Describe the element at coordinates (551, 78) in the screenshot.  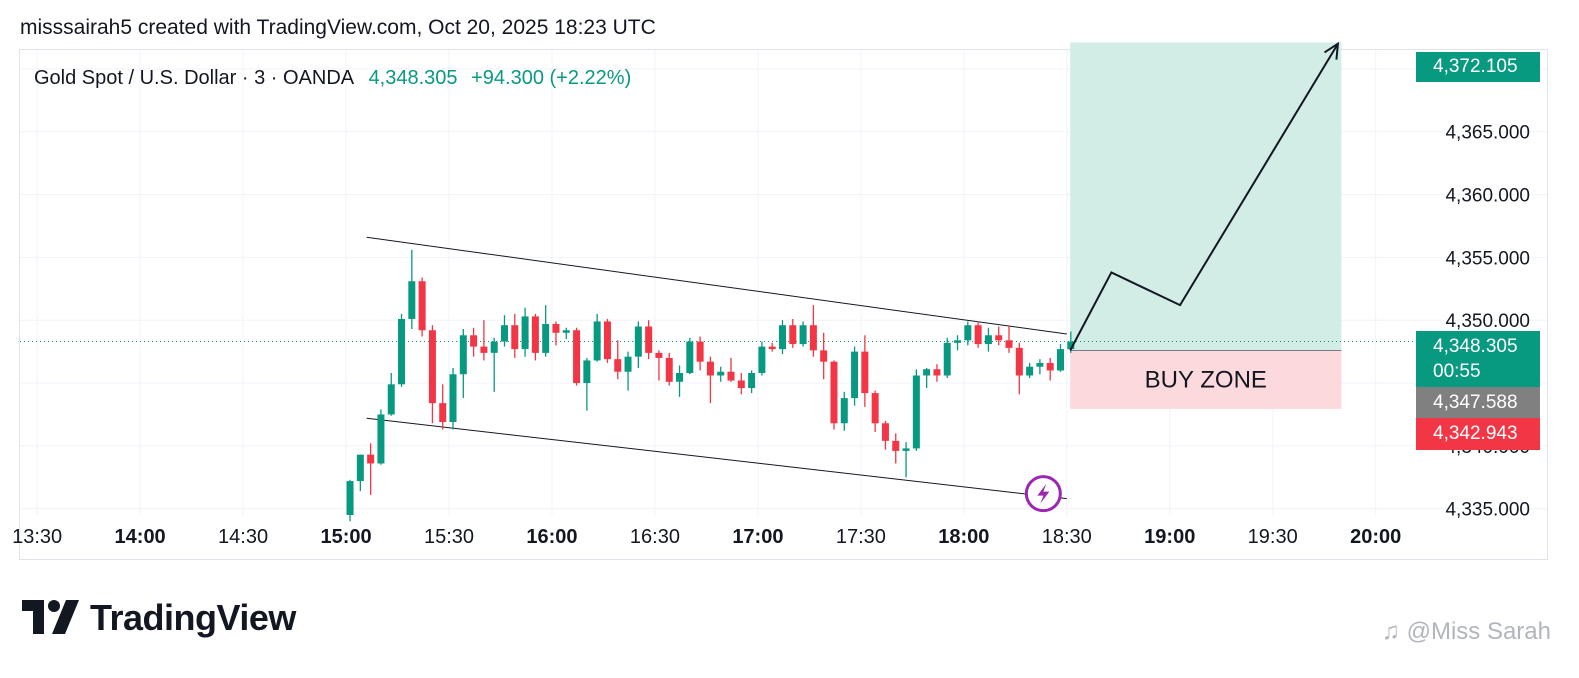
I see `price-change: +94.300 (+2.22%)` at that location.